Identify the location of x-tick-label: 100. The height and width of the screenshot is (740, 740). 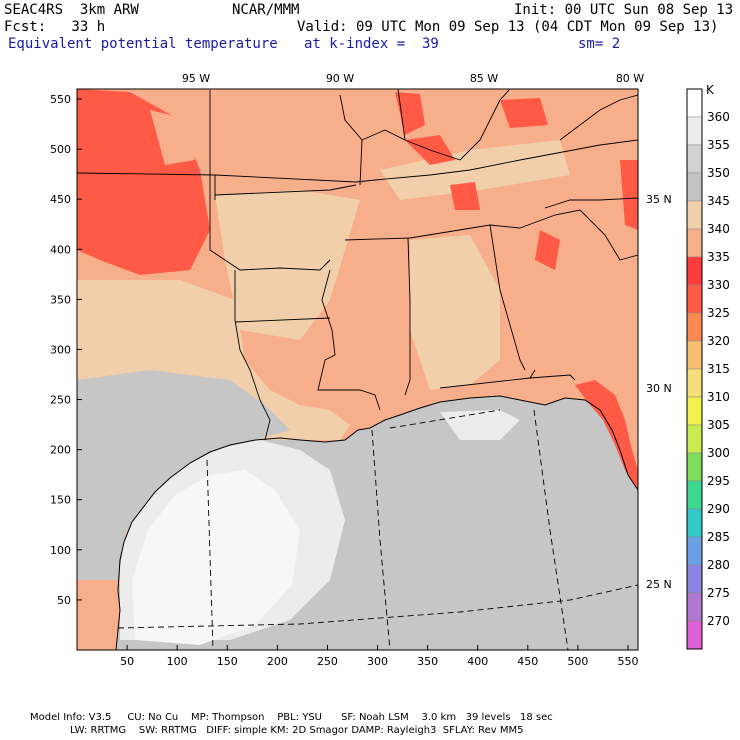
(177, 661).